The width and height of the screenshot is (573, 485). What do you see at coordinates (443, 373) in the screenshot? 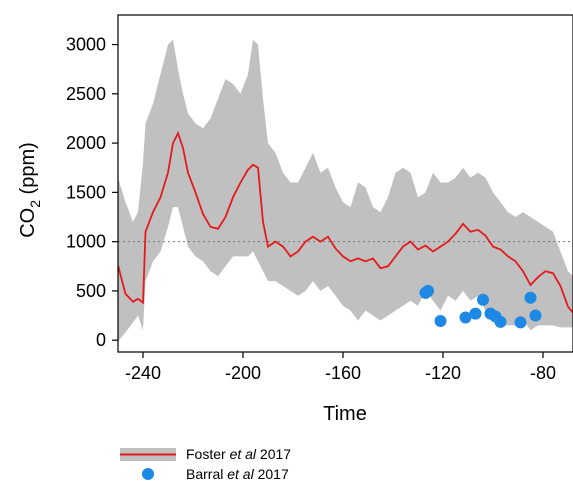
I see `x-tick-label: -120` at bounding box center [443, 373].